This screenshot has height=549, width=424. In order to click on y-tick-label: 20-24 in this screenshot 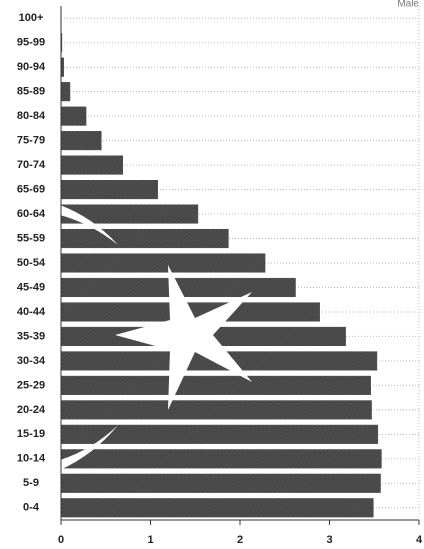, I will do `click(31, 410)`.